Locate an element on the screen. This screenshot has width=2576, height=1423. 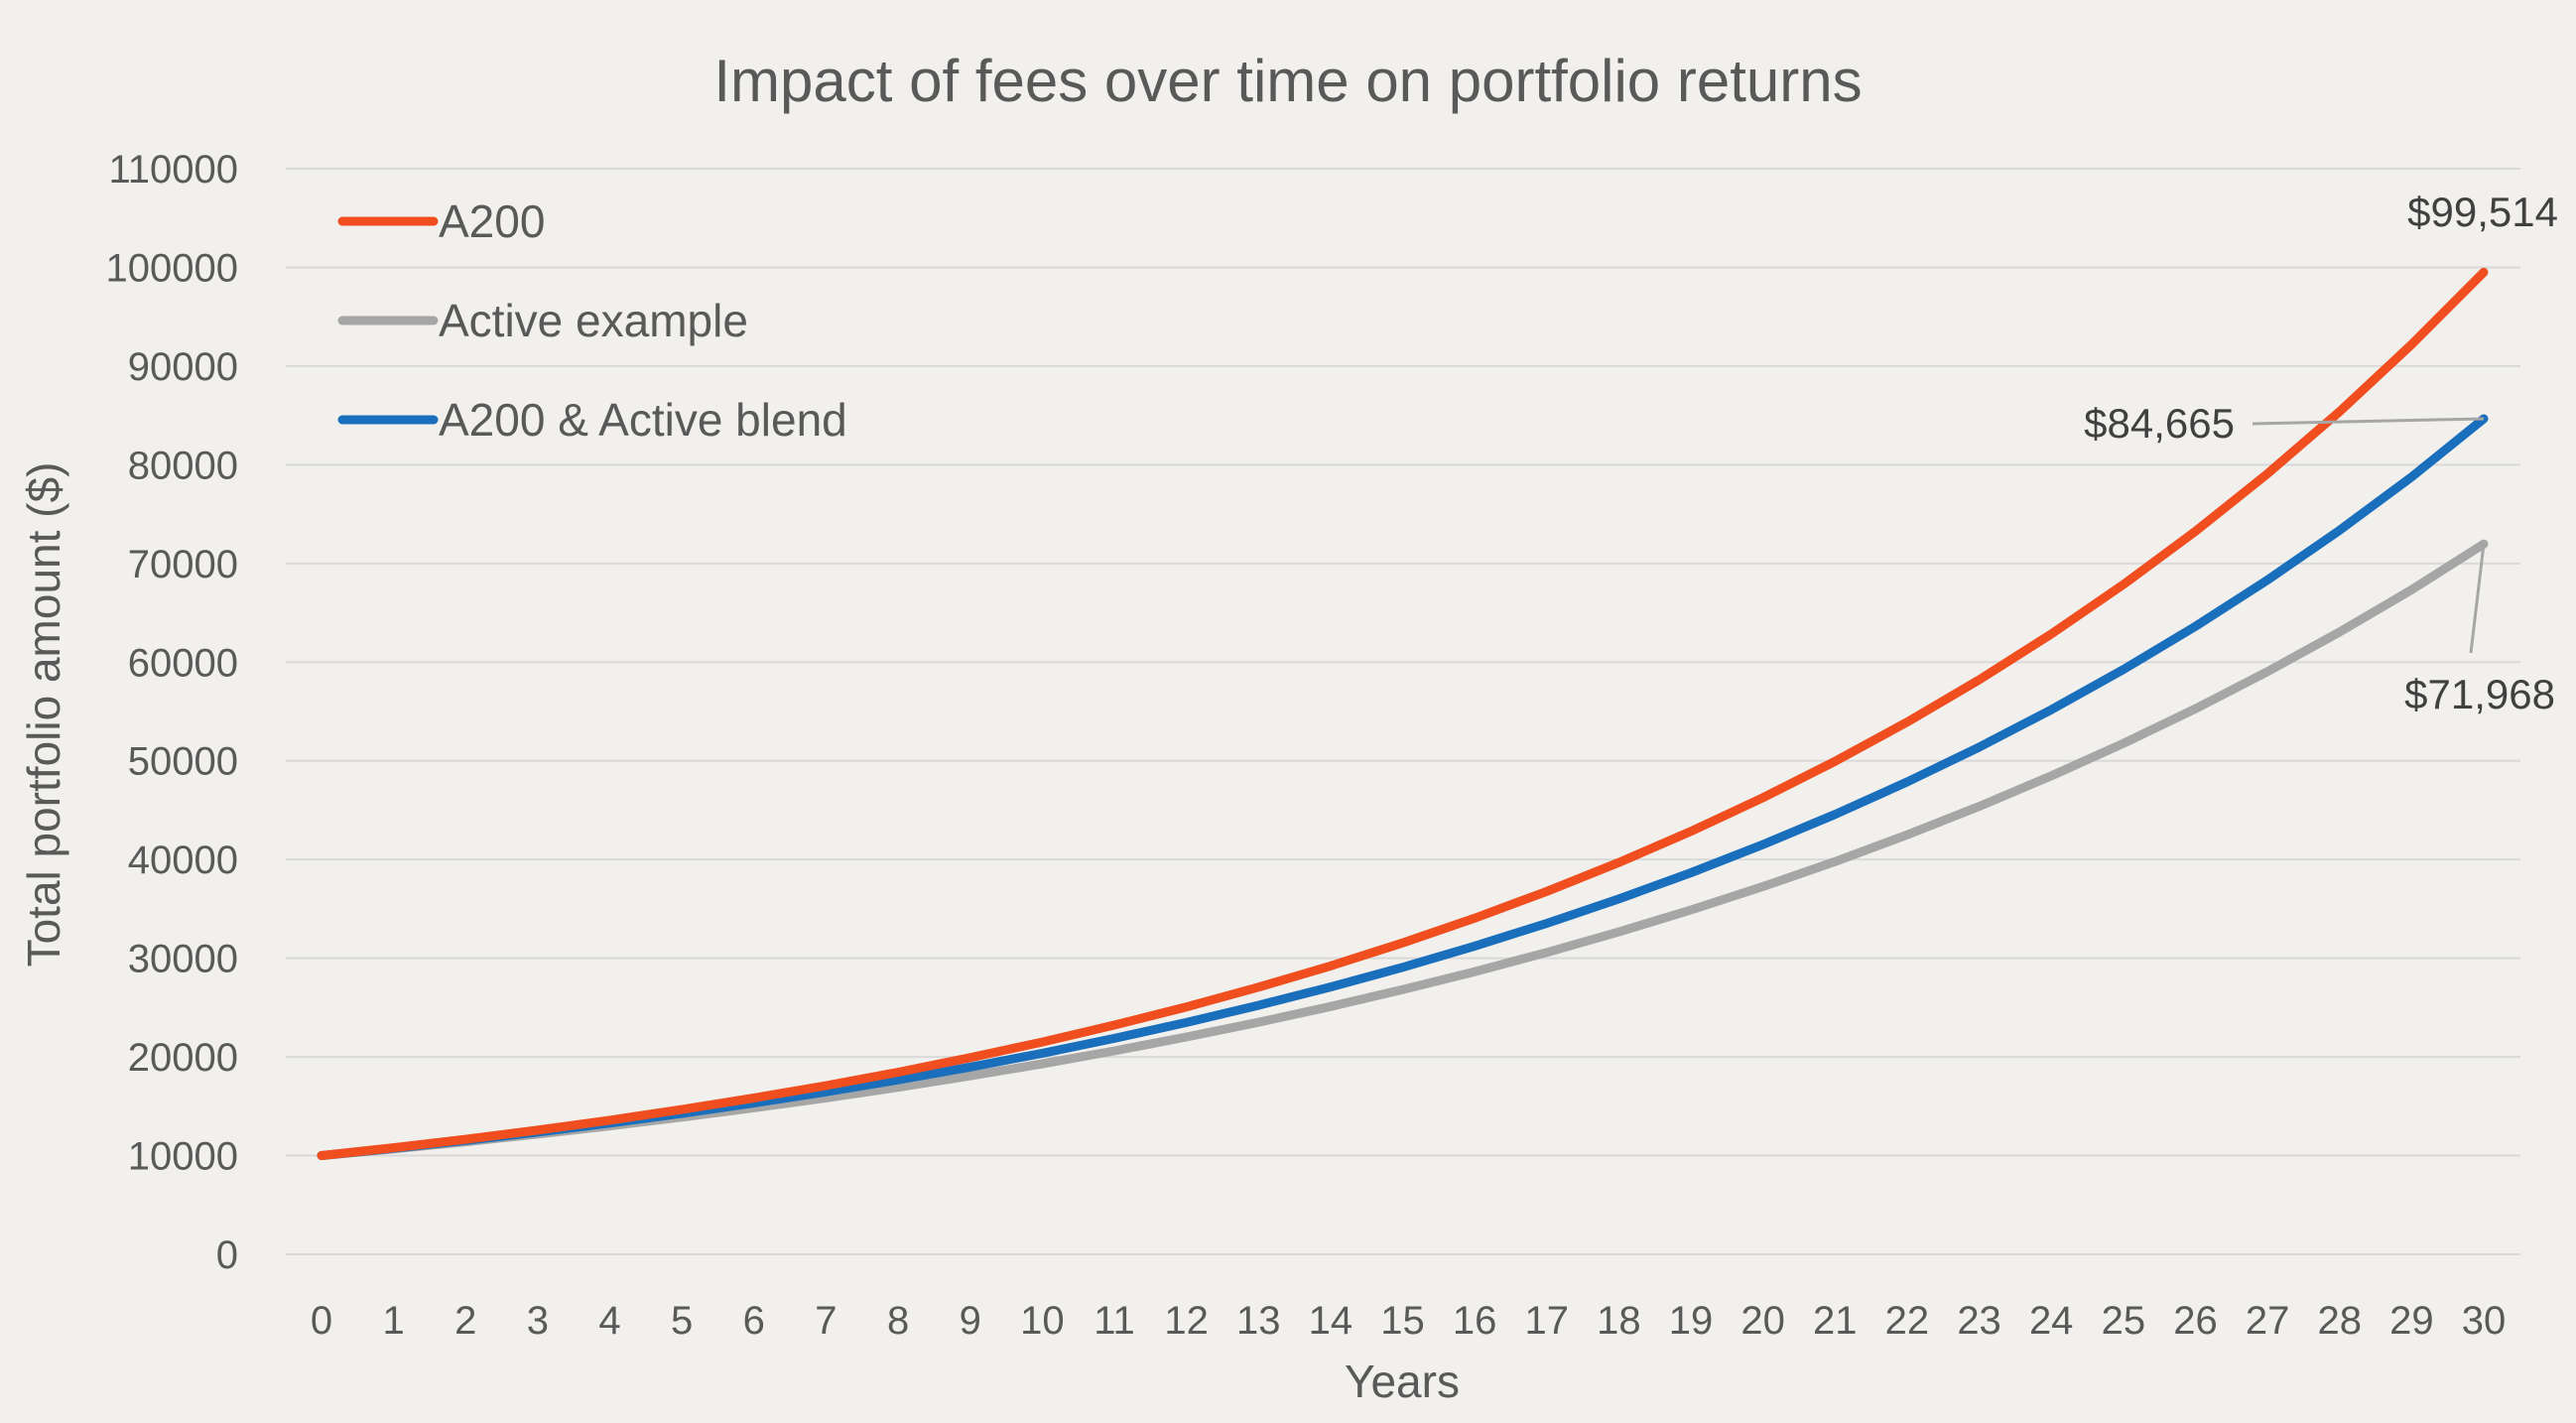
legend-label: Active example is located at coordinates (594, 320).